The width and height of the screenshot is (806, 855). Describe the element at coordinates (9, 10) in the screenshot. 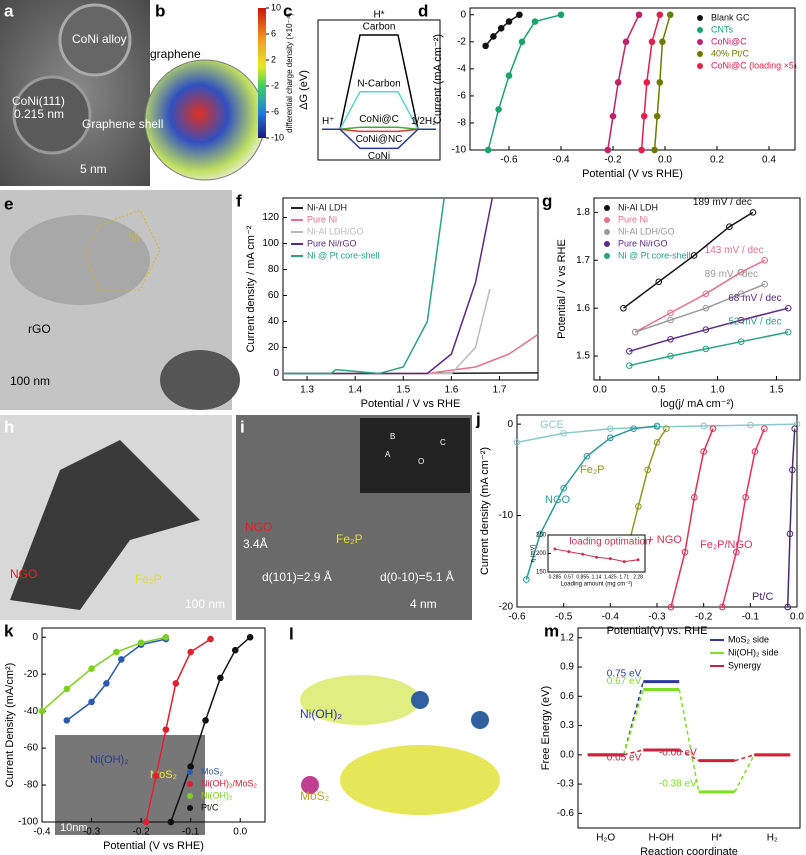

I see `panel-letter: a` at that location.